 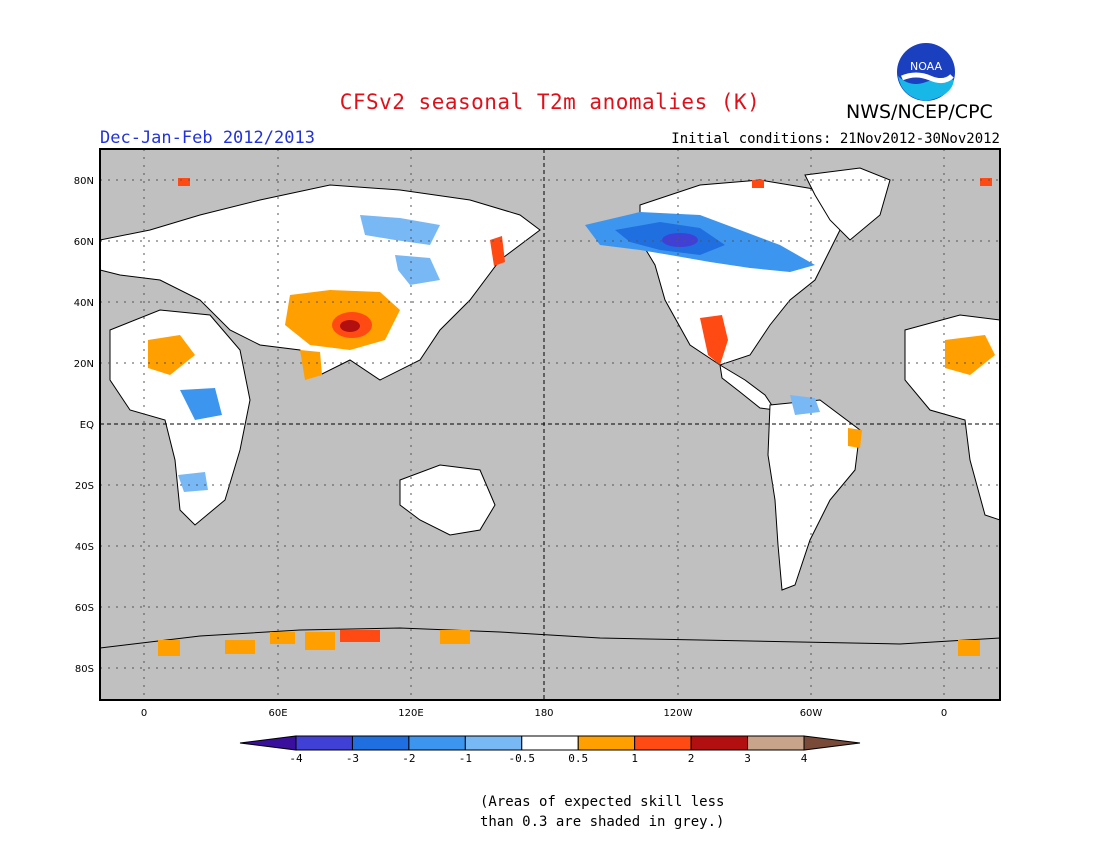 What do you see at coordinates (201, 404) in the screenshot?
I see `africa-cold-anomaly` at bounding box center [201, 404].